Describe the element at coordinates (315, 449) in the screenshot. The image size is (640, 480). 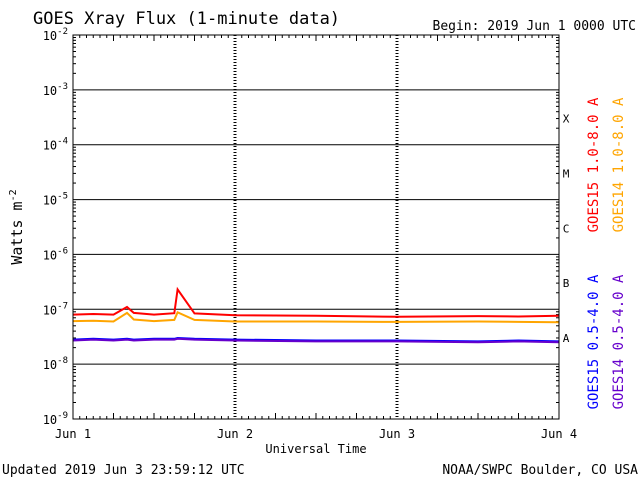
I see `x-axis-label: Universal Time` at that location.